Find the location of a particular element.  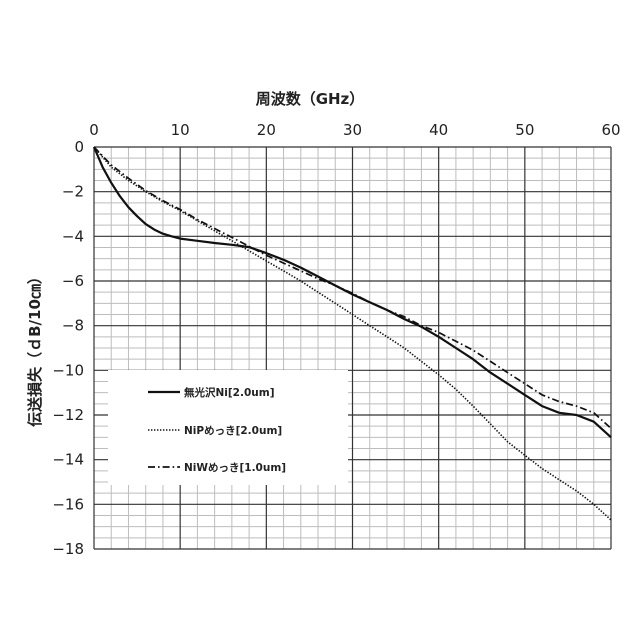

x-tick-label: 10 is located at coordinates (180, 130).